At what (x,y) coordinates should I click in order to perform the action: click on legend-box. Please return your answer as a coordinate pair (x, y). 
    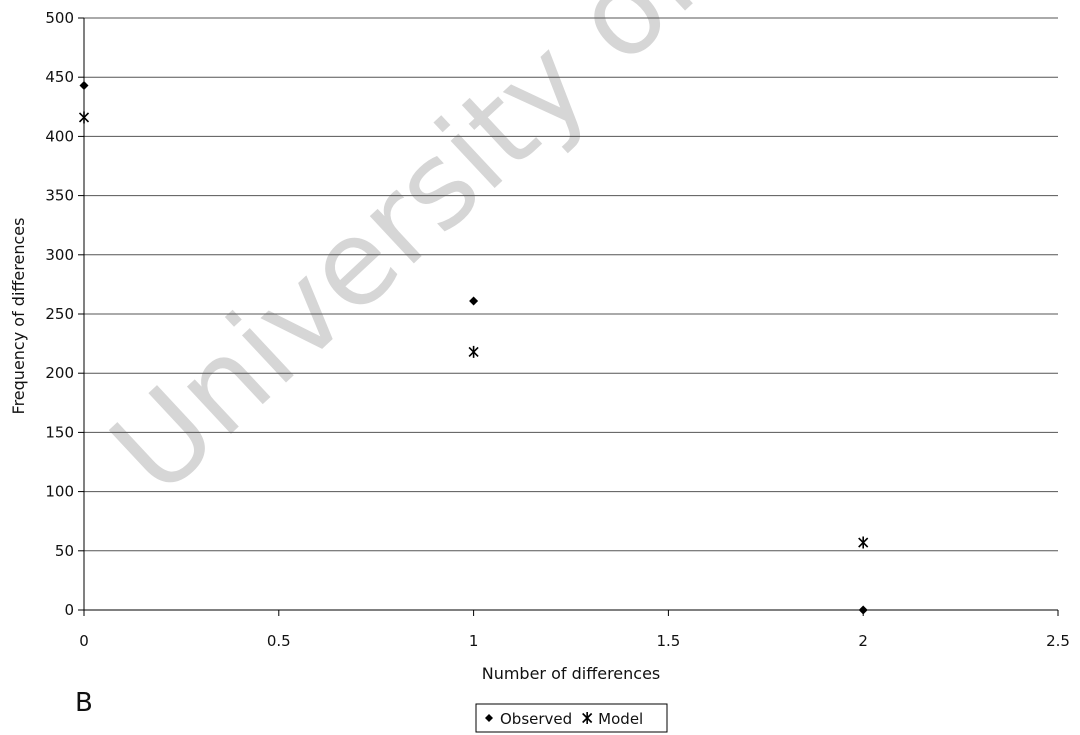
    Looking at the image, I should click on (571, 718).